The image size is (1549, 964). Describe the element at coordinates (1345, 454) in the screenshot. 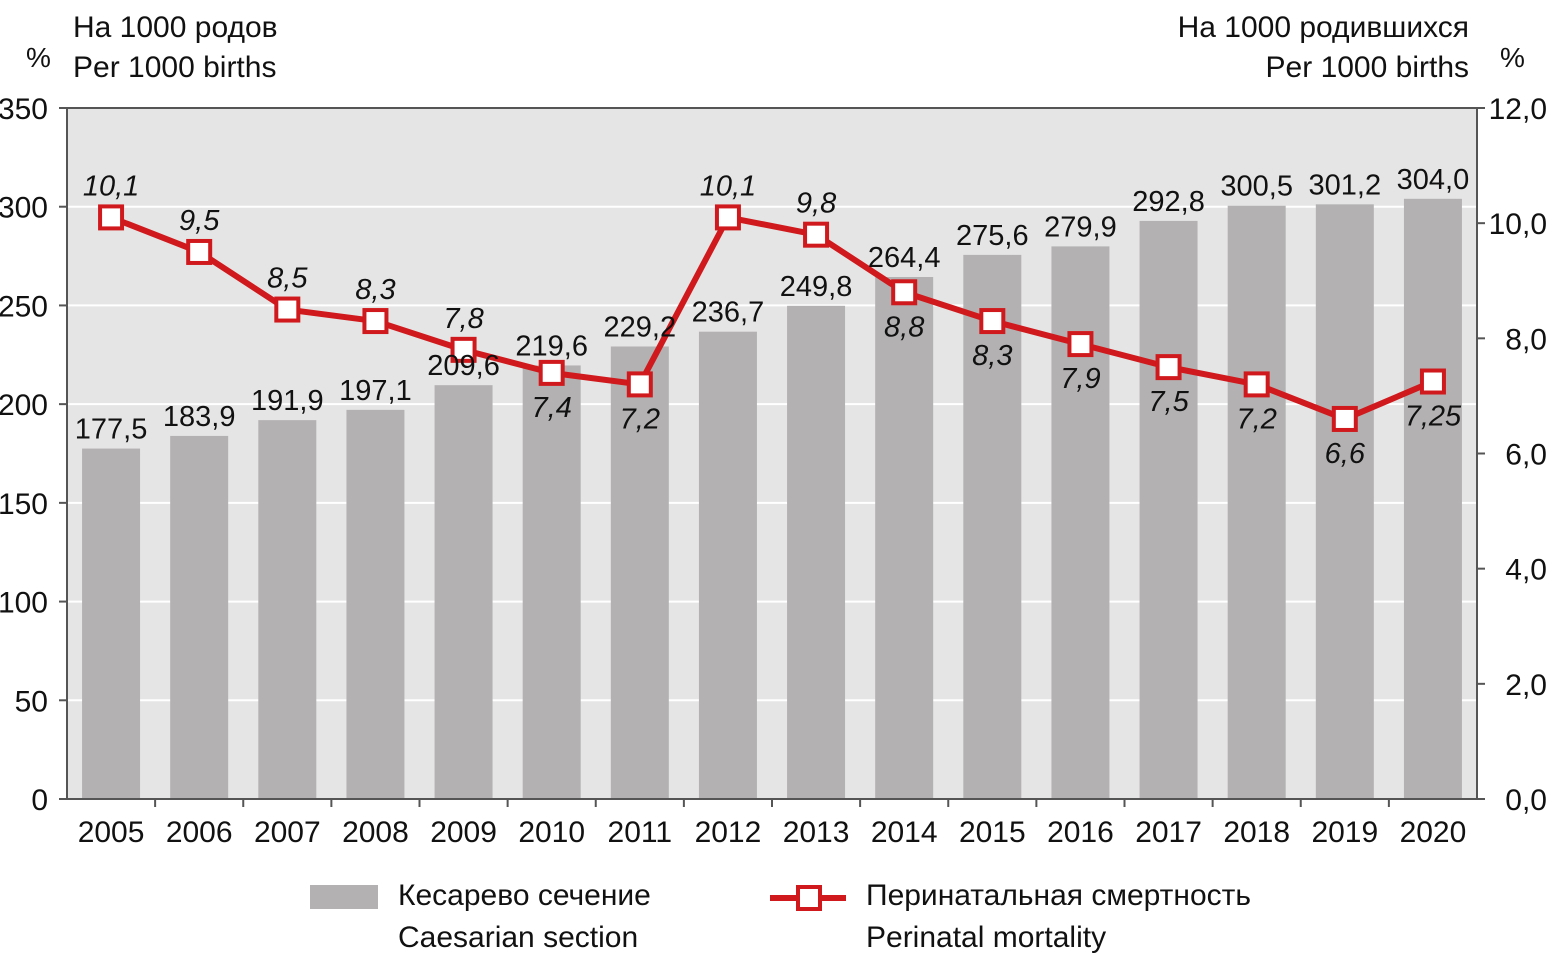

I see `line-value-label: 6,6` at that location.